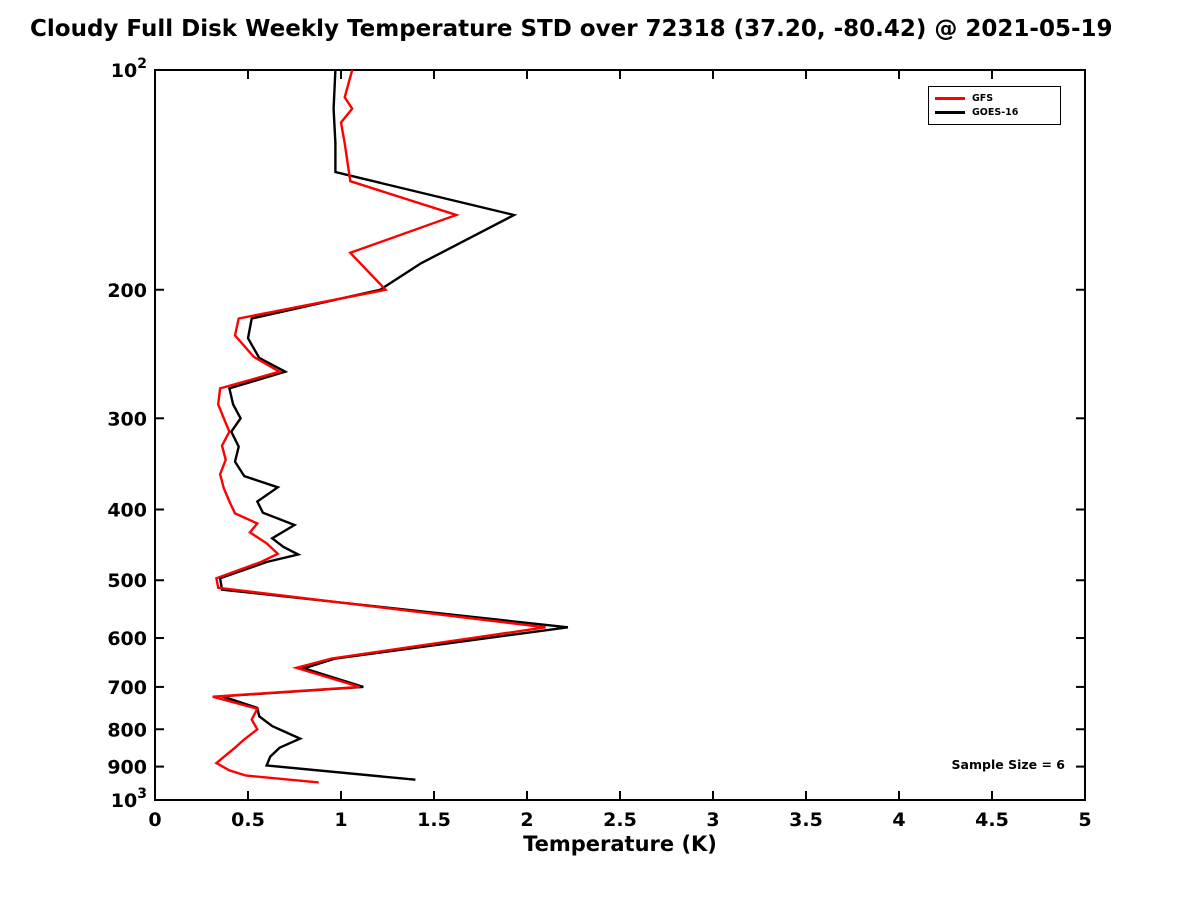 This screenshot has height=900, width=1200. I want to click on x-tick-label: 4.5, so click(992, 820).